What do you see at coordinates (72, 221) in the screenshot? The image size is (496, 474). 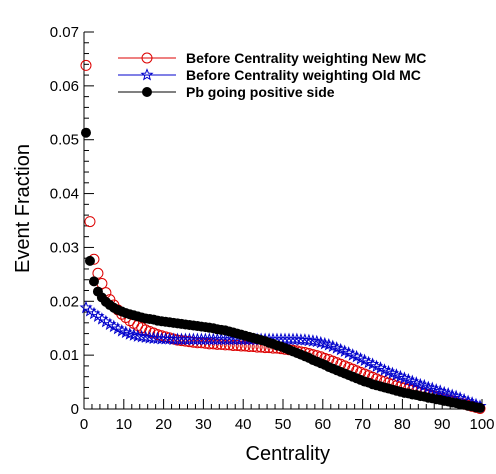 I see `y-ticks: 0 0.01 0.02 0.03 0.04 0.05 0.06 0.07` at bounding box center [72, 221].